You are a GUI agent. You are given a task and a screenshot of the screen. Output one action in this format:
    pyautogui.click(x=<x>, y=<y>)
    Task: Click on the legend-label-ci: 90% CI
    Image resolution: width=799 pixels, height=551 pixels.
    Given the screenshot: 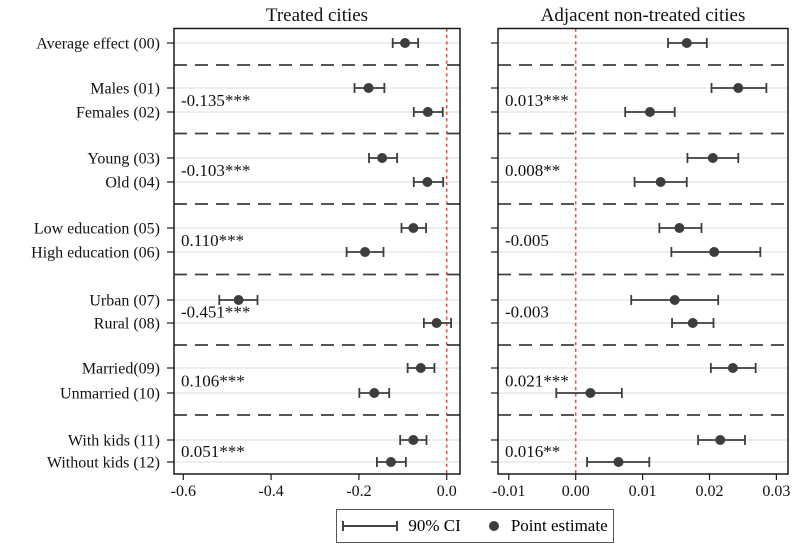 What is the action you would take?
    pyautogui.click(x=434, y=525)
    